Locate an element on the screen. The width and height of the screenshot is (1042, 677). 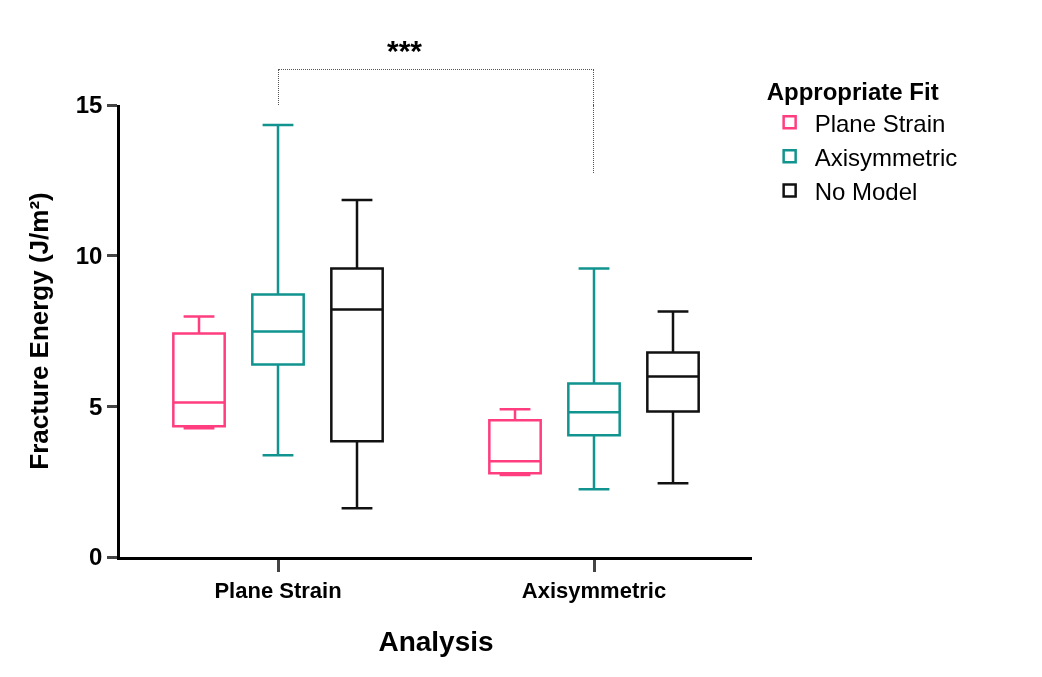
legend-label: Axisymmetric is located at coordinates (886, 157).